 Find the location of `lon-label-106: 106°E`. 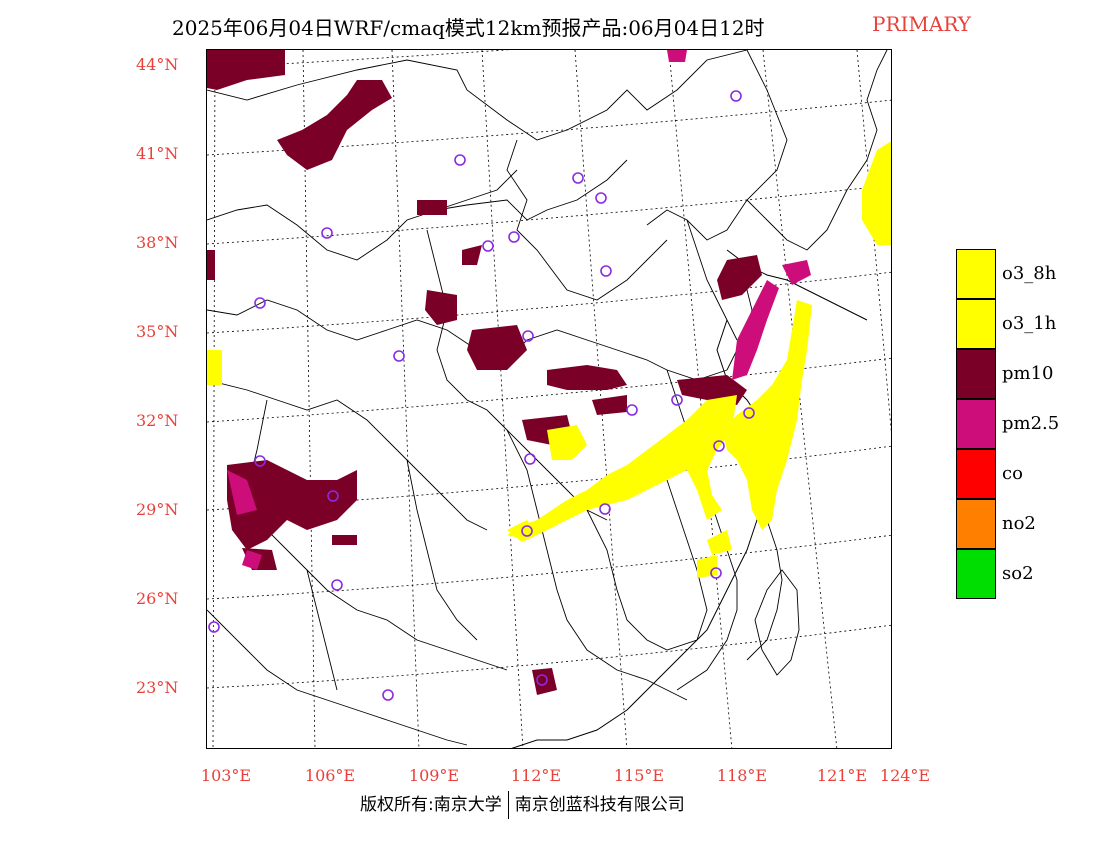

lon-label-106: 106°E is located at coordinates (330, 775).